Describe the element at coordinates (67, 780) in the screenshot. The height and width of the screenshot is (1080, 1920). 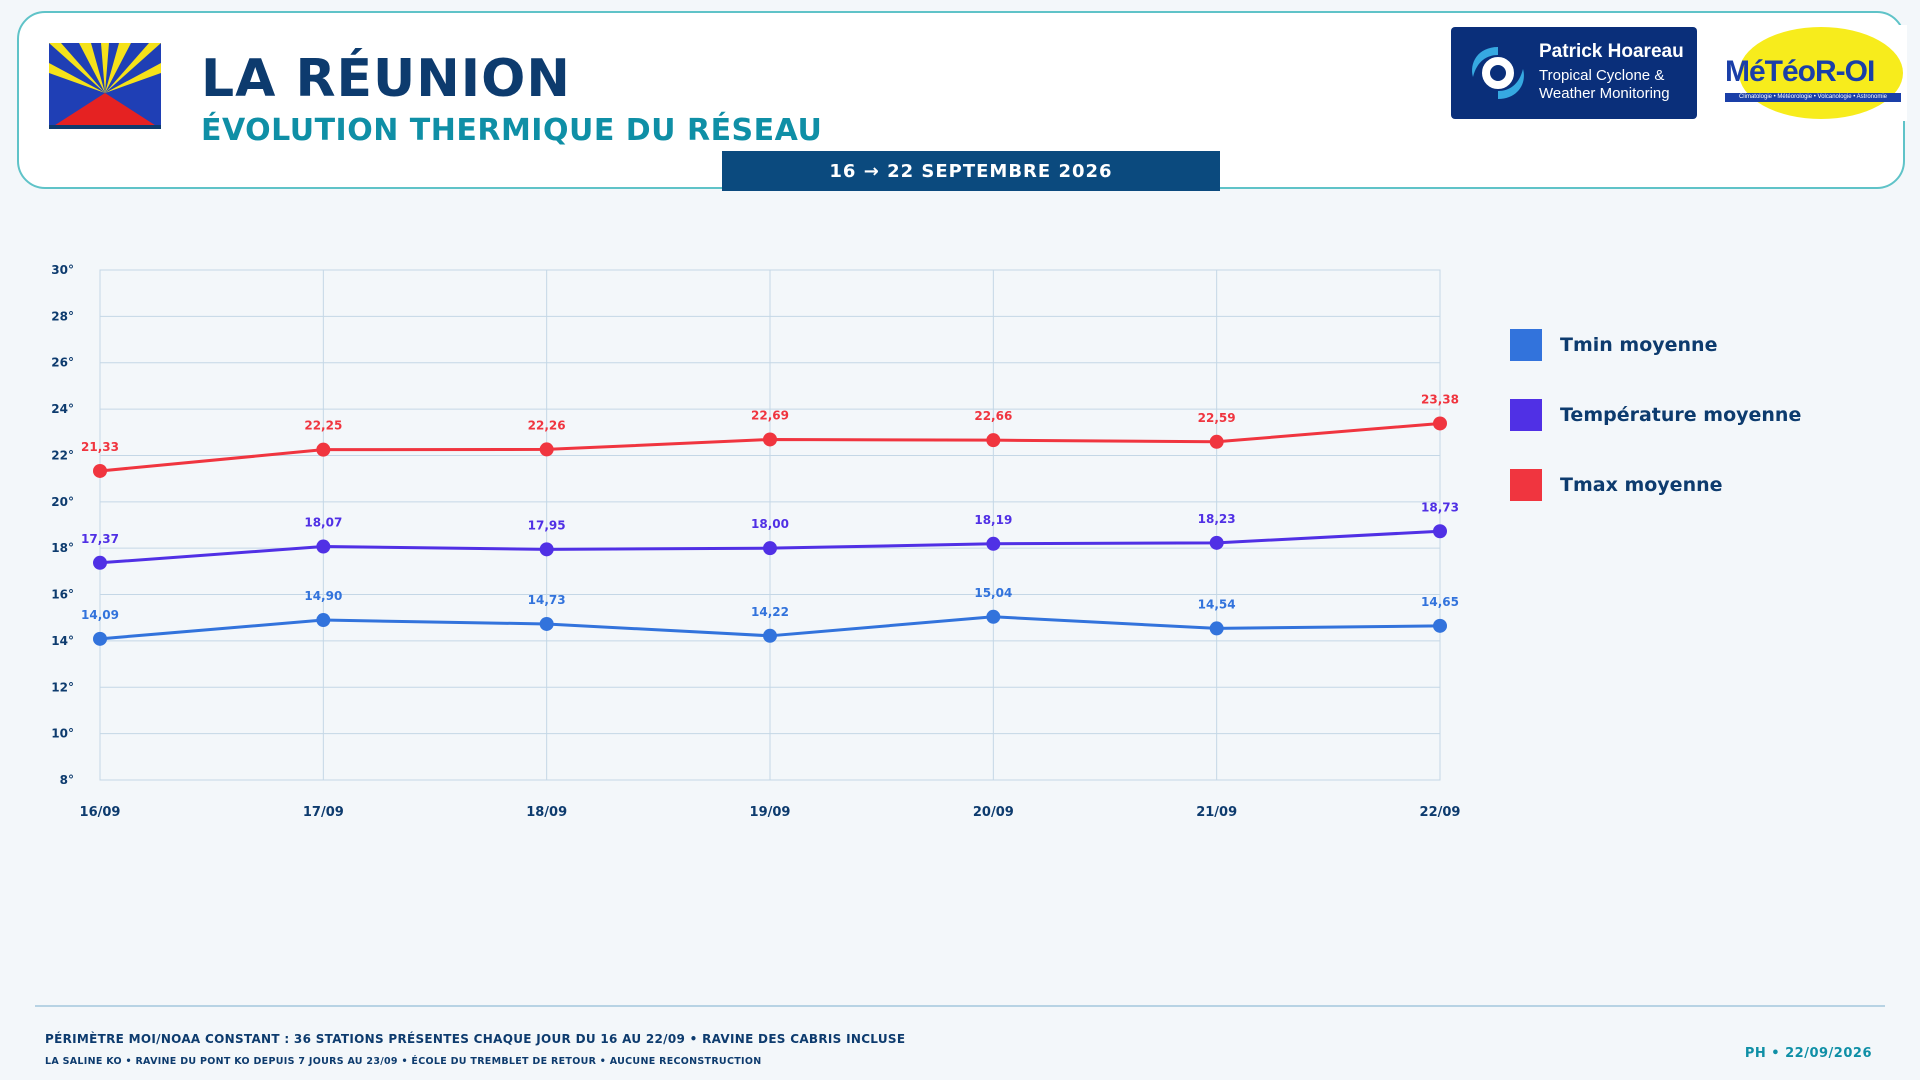
I see `y-tick-label: 8°` at that location.